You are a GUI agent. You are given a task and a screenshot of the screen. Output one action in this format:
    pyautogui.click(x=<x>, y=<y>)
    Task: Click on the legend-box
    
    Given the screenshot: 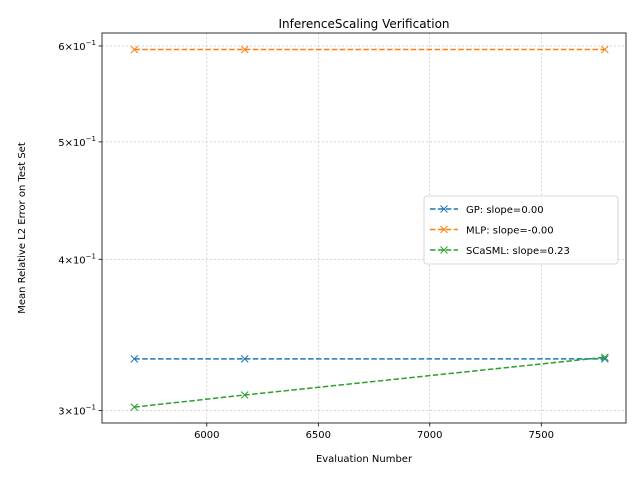 What is the action you would take?
    pyautogui.click(x=521, y=230)
    